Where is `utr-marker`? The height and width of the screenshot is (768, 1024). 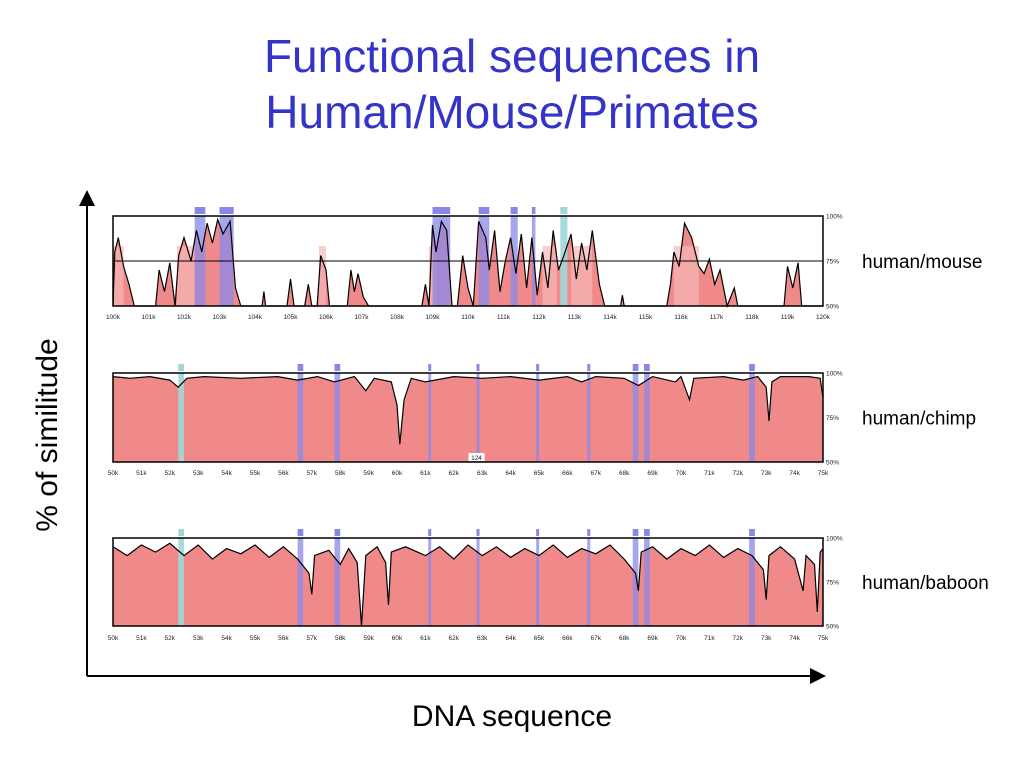 utr-marker is located at coordinates (564, 210).